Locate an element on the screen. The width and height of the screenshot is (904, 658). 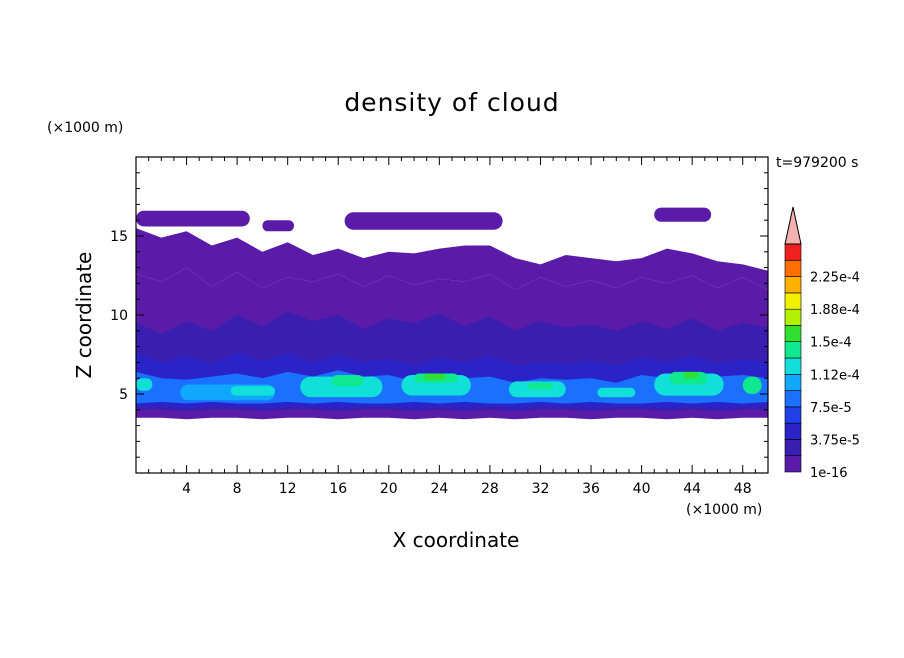
colorbar-label-5: 1.5e-4 is located at coordinates (831, 343).